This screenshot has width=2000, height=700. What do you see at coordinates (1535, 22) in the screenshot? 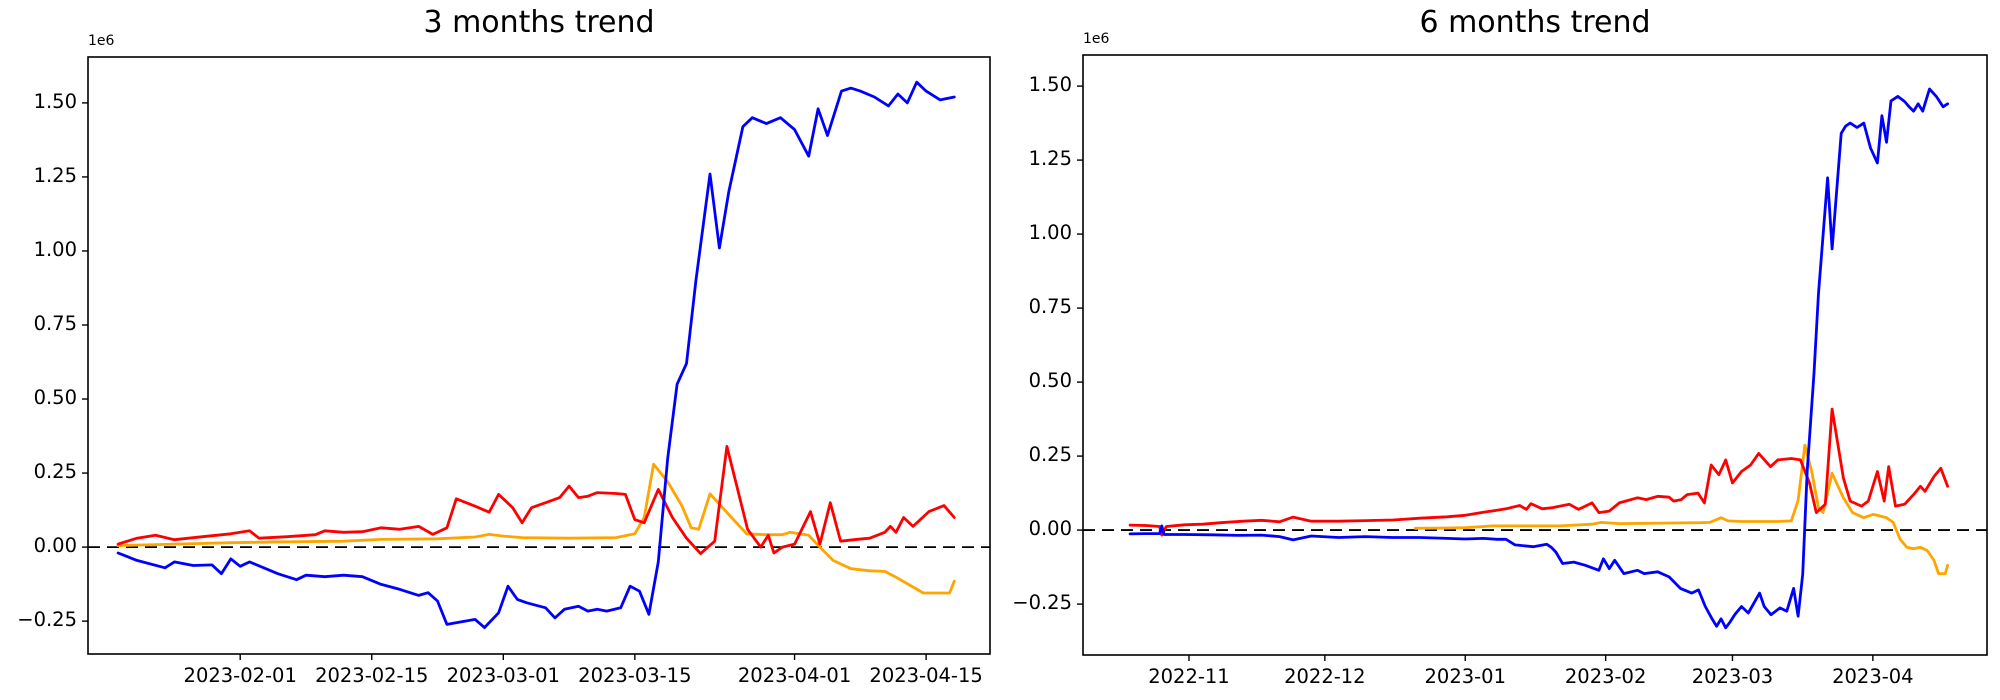
I see `chart-title-6-months: 6 months trend` at bounding box center [1535, 22].